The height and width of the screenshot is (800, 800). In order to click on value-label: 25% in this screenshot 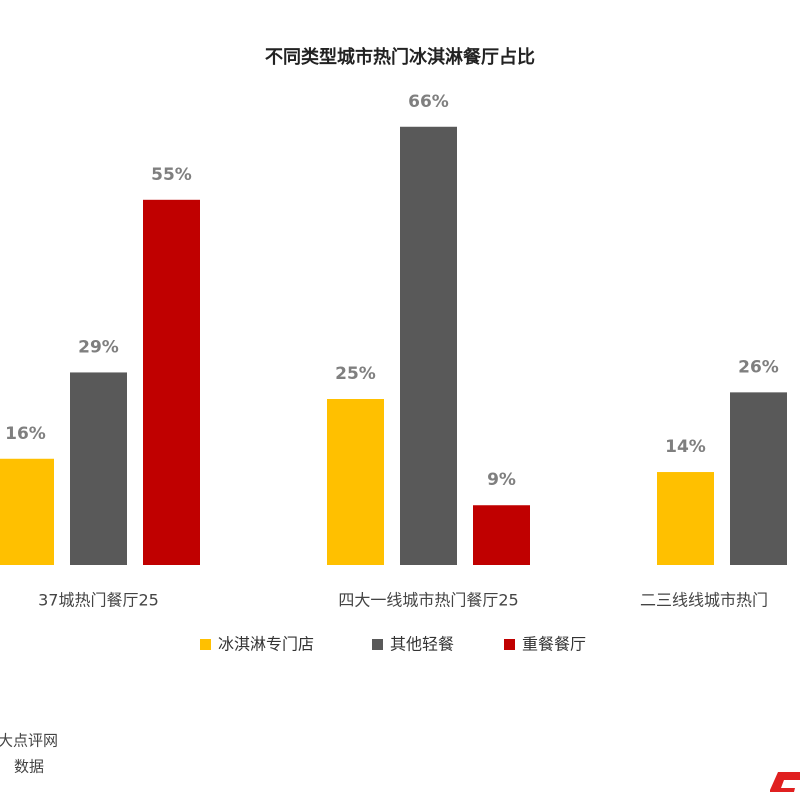, I will do `click(355, 374)`.